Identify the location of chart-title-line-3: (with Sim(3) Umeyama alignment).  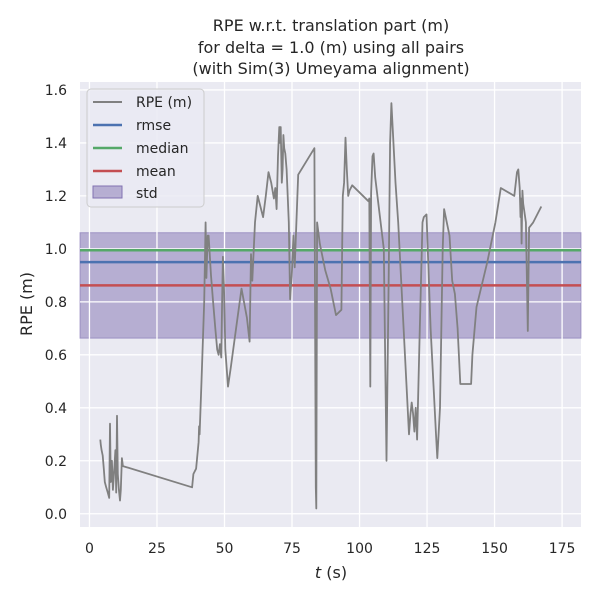
(330, 68).